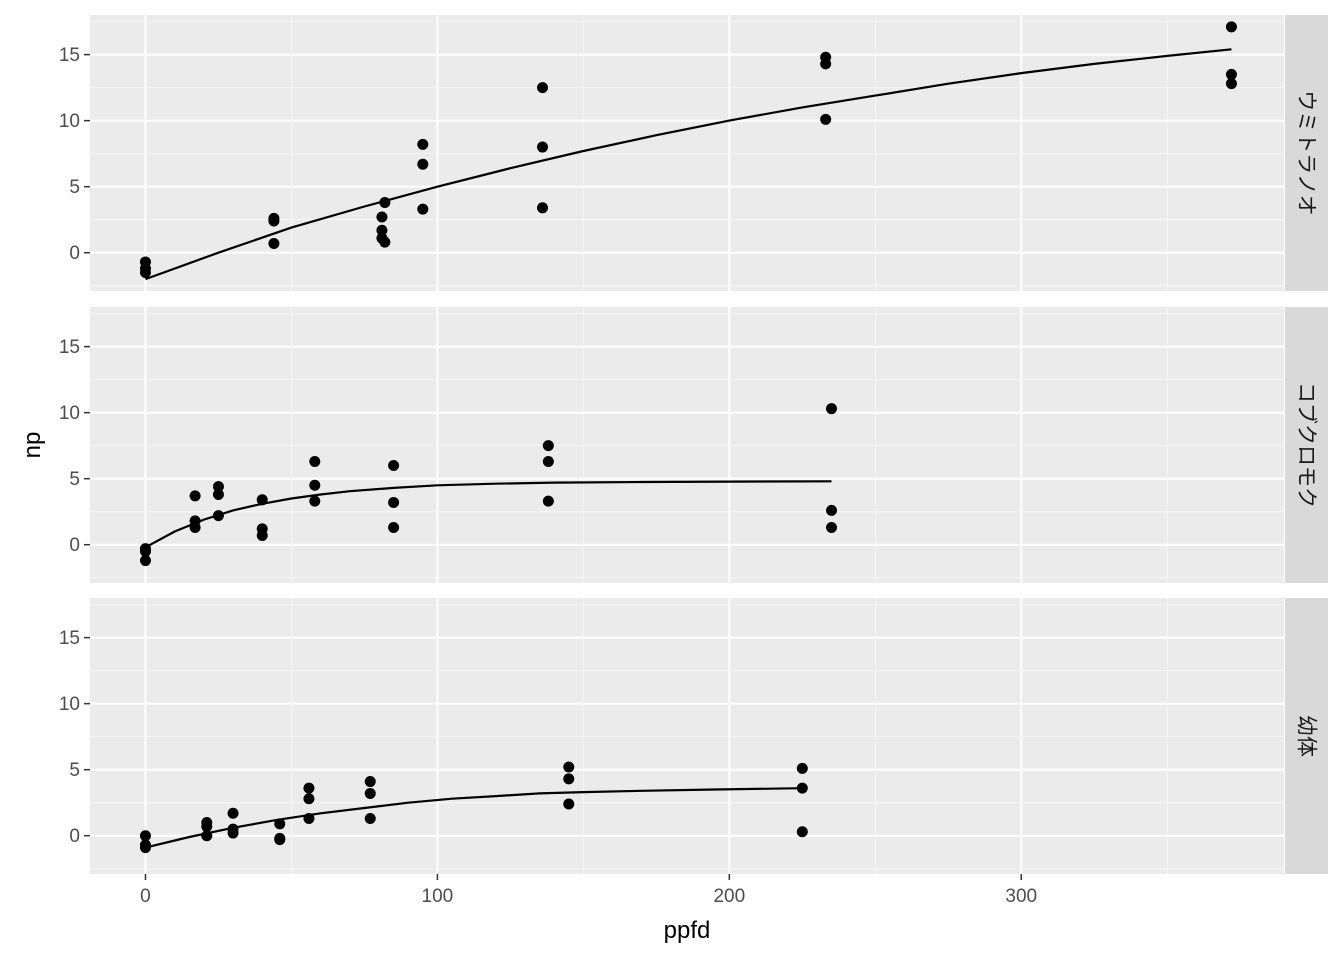  I want to click on x-tick-label: 100, so click(438, 896).